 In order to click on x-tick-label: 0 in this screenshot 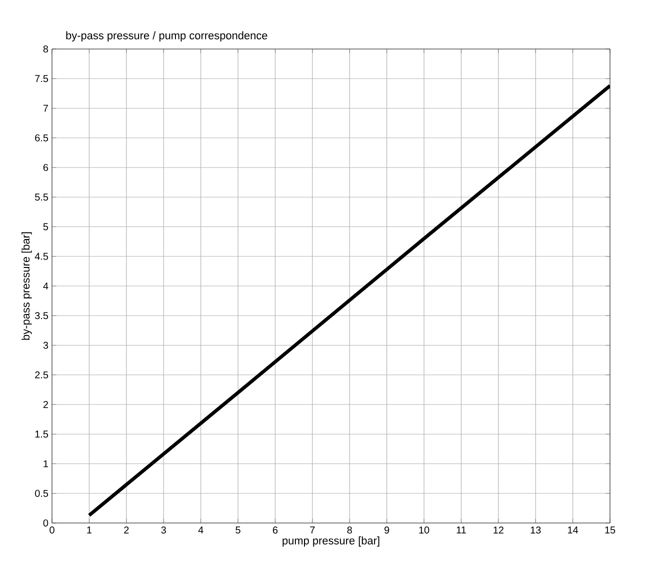, I will do `click(52, 530)`.